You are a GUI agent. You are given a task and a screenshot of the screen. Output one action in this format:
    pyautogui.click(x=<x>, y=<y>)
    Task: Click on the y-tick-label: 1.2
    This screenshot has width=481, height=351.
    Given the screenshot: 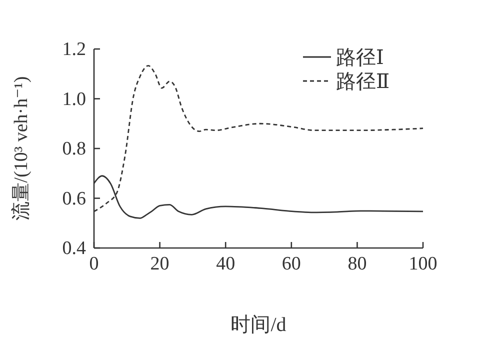 What is the action you would take?
    pyautogui.click(x=74, y=49)
    